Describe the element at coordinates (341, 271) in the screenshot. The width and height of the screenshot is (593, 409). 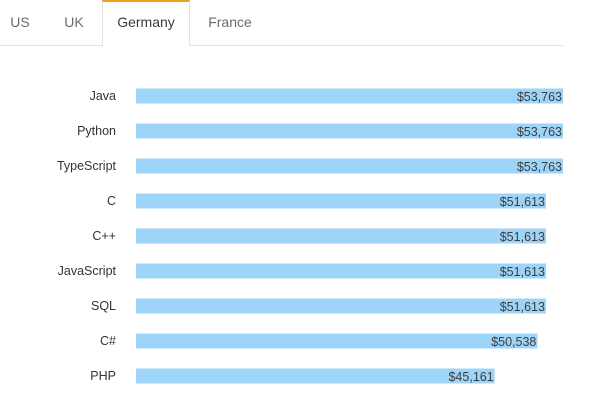
I see `bar-javascript` at that location.